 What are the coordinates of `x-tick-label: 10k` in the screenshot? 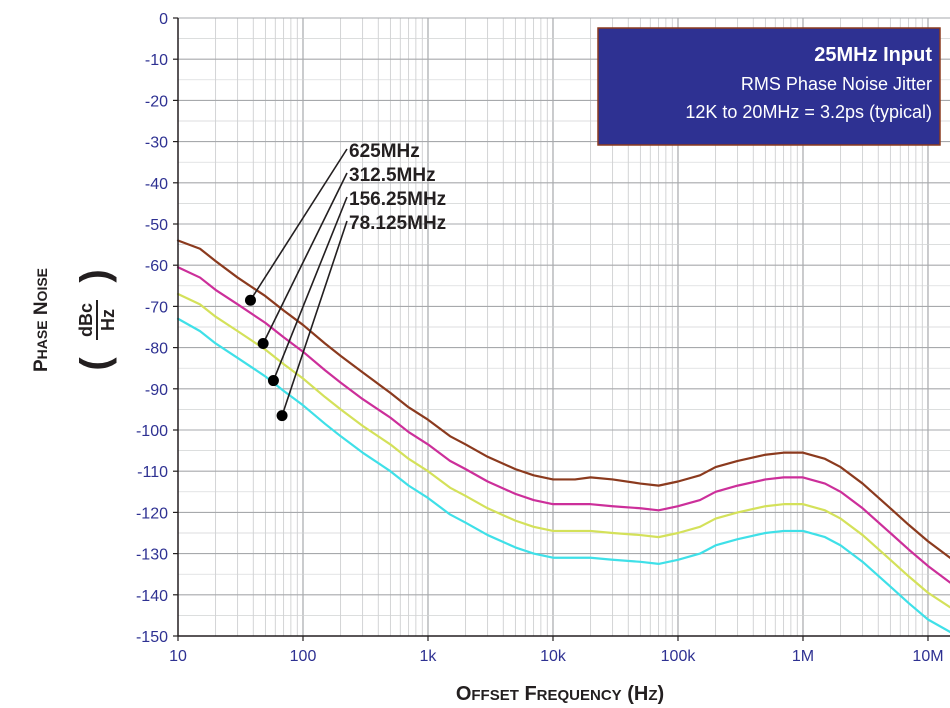 It's located at (553, 656).